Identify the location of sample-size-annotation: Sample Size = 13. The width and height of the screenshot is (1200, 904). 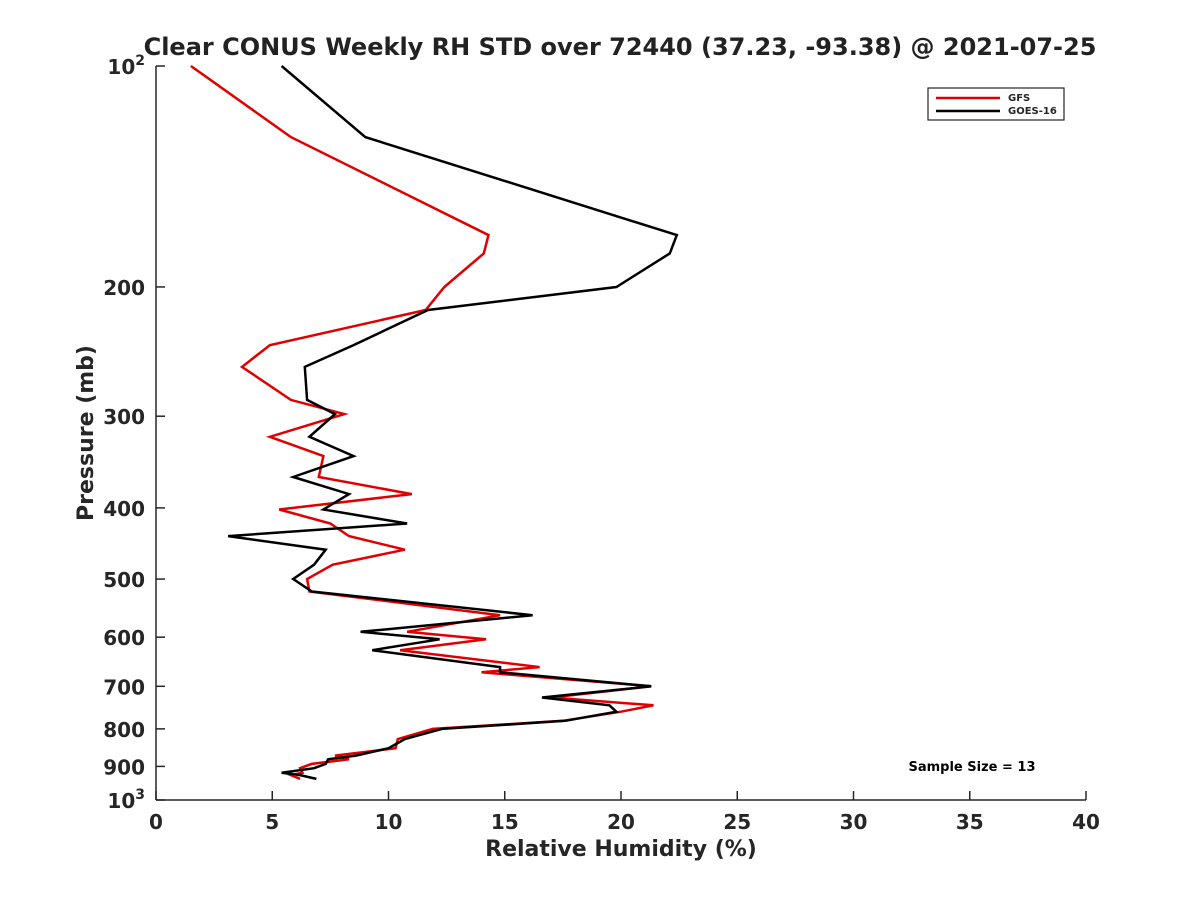
(971, 767).